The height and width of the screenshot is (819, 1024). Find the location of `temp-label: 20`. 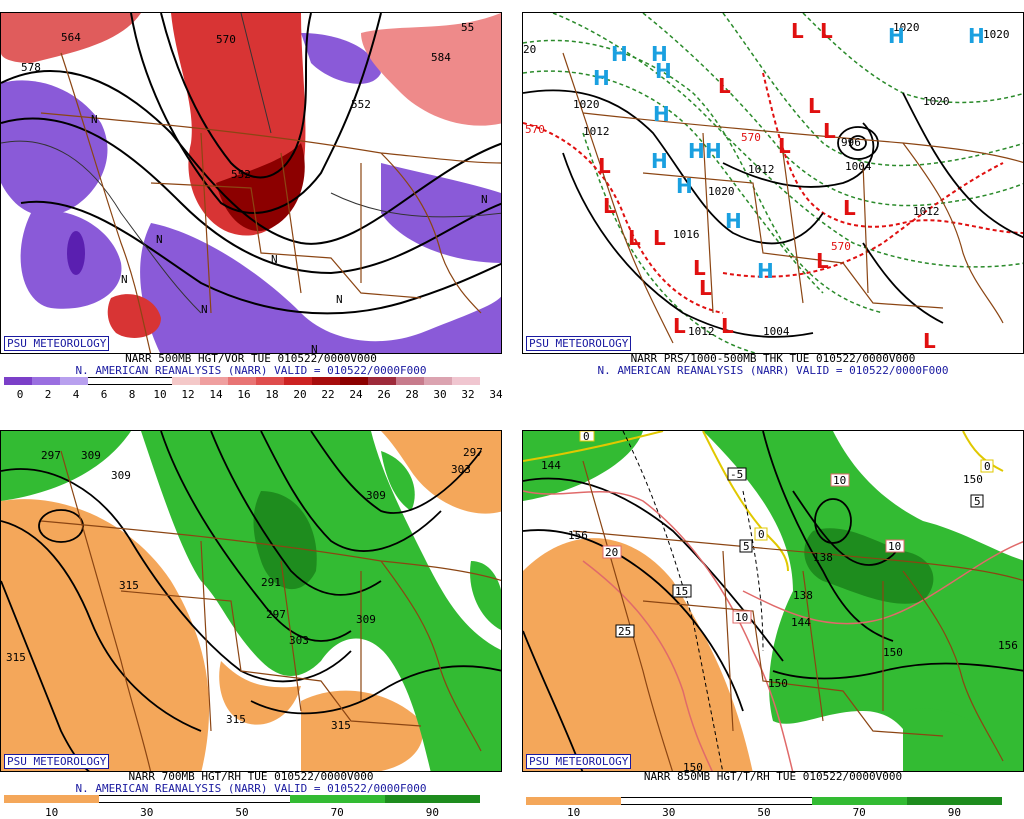

temp-label: 20 is located at coordinates (611, 552).